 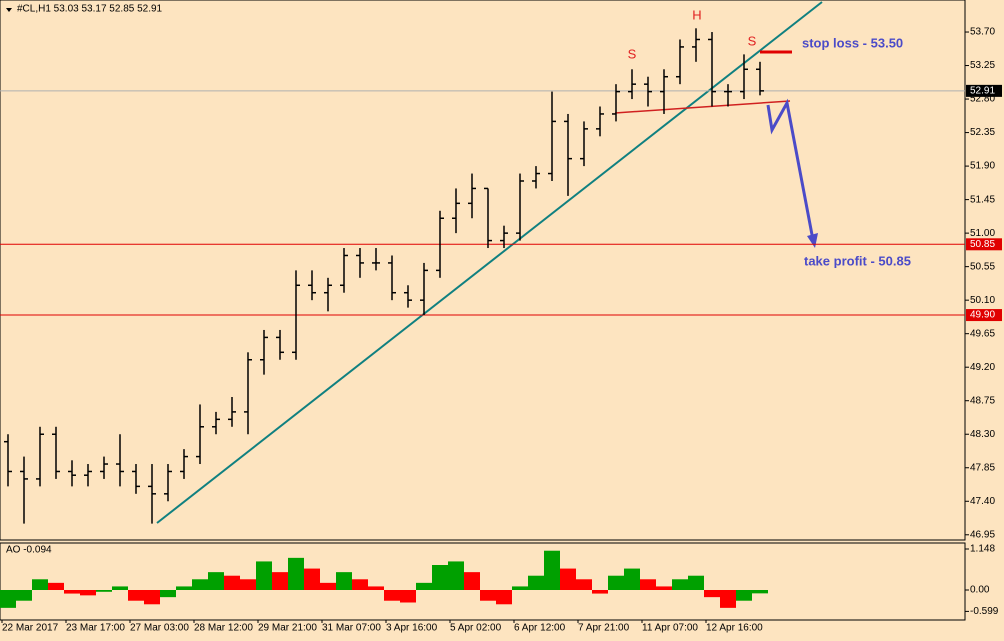 What do you see at coordinates (30, 628) in the screenshot?
I see `x-tick-label: 22 Mar 2017` at bounding box center [30, 628].